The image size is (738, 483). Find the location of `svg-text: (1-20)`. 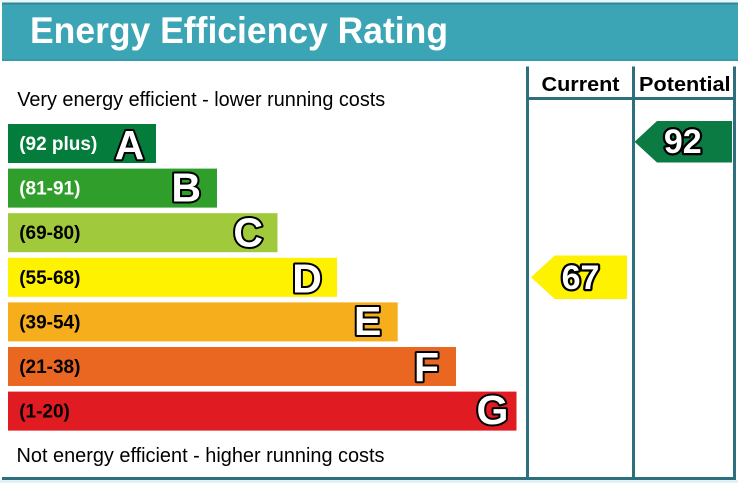

svg-text: (1-20) is located at coordinates (44, 412).